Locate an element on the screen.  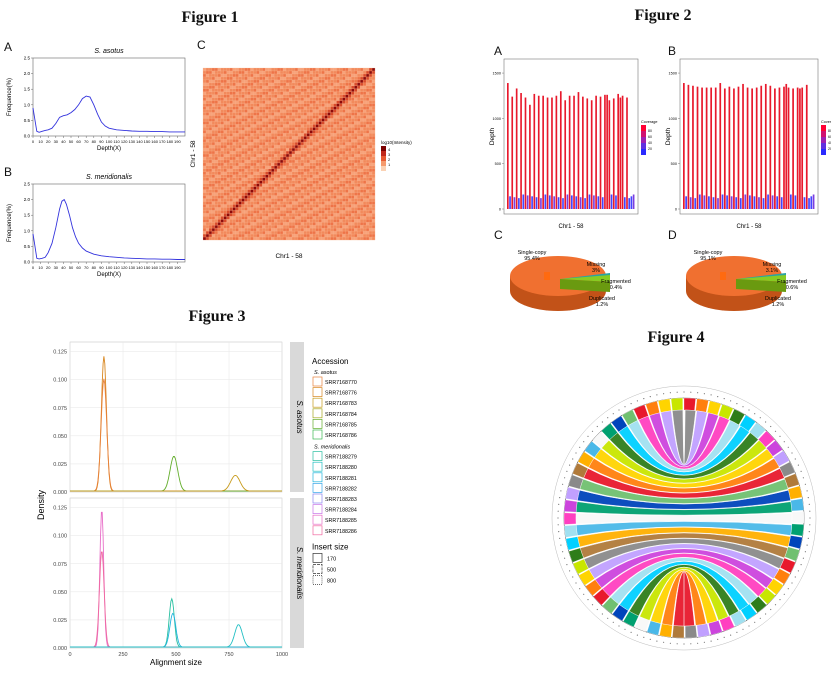
y-tick-label: 0 is located at coordinates (676, 210).